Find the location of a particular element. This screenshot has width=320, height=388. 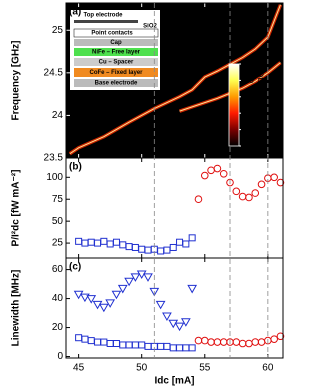

y-tick-label: 60 is located at coordinates (58, 269).